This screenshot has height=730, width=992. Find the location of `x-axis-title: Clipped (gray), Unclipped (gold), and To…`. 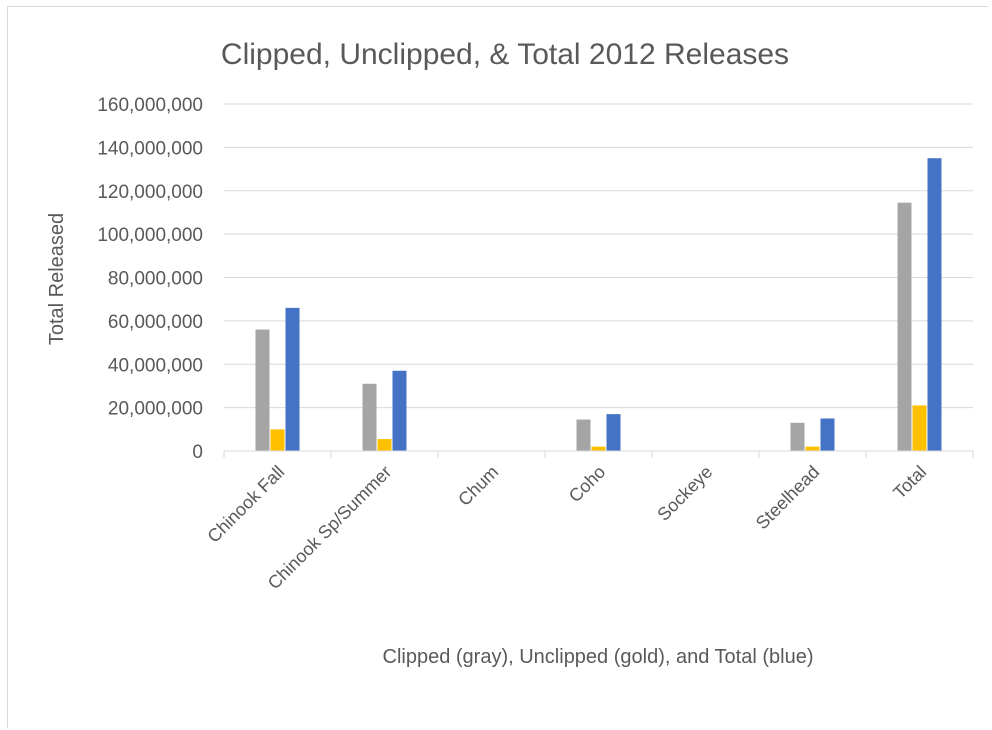

x-axis-title: Clipped (gray), Unclipped (gold), and To… is located at coordinates (598, 657).